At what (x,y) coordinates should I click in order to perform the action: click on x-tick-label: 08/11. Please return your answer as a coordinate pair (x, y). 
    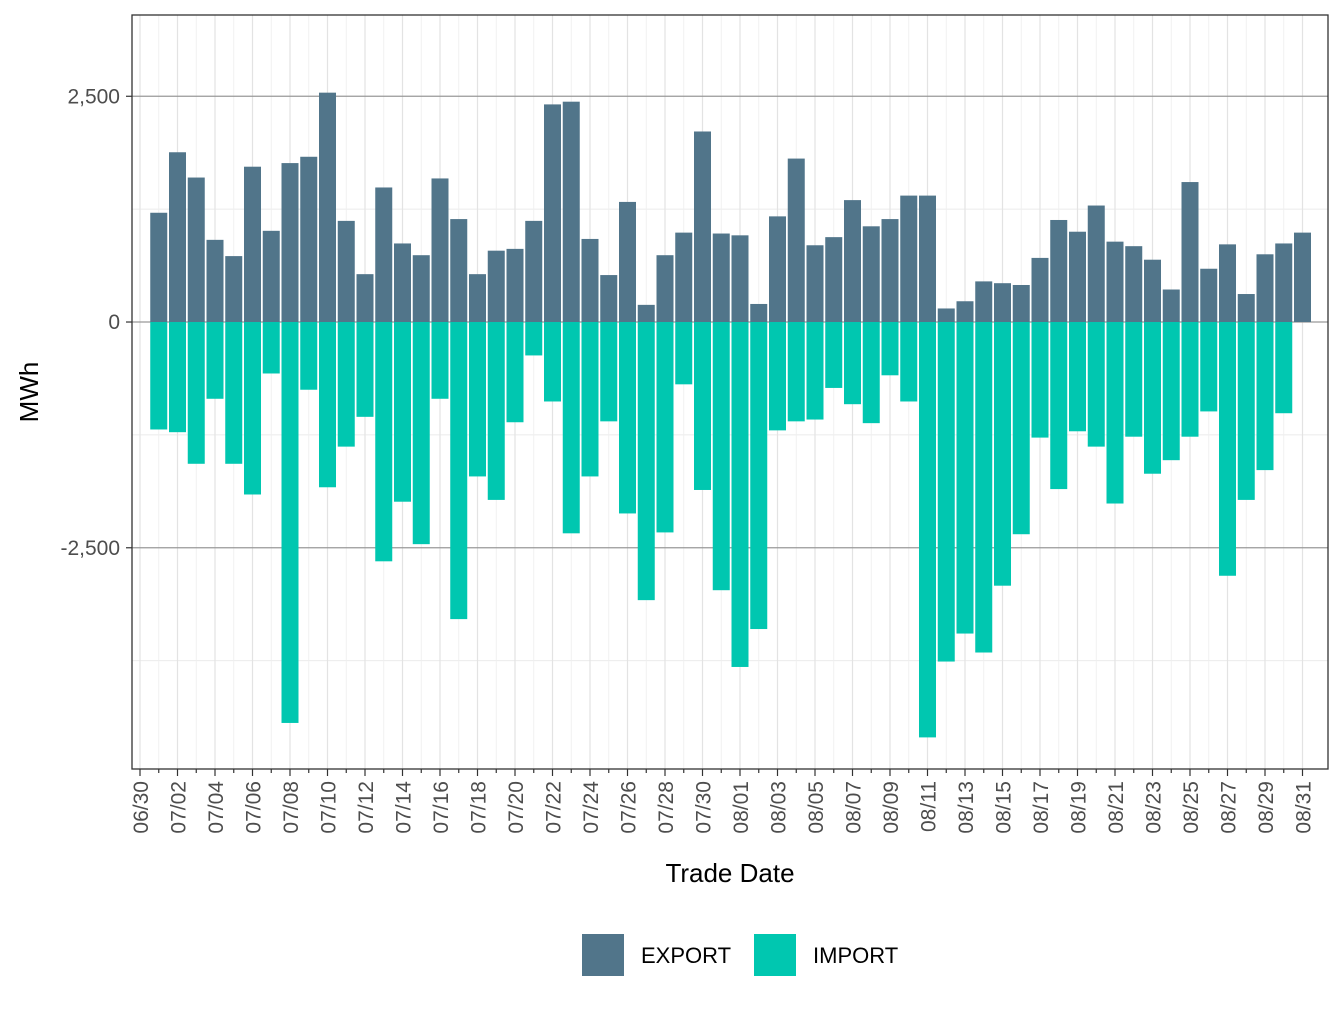
    Looking at the image, I should click on (929, 806).